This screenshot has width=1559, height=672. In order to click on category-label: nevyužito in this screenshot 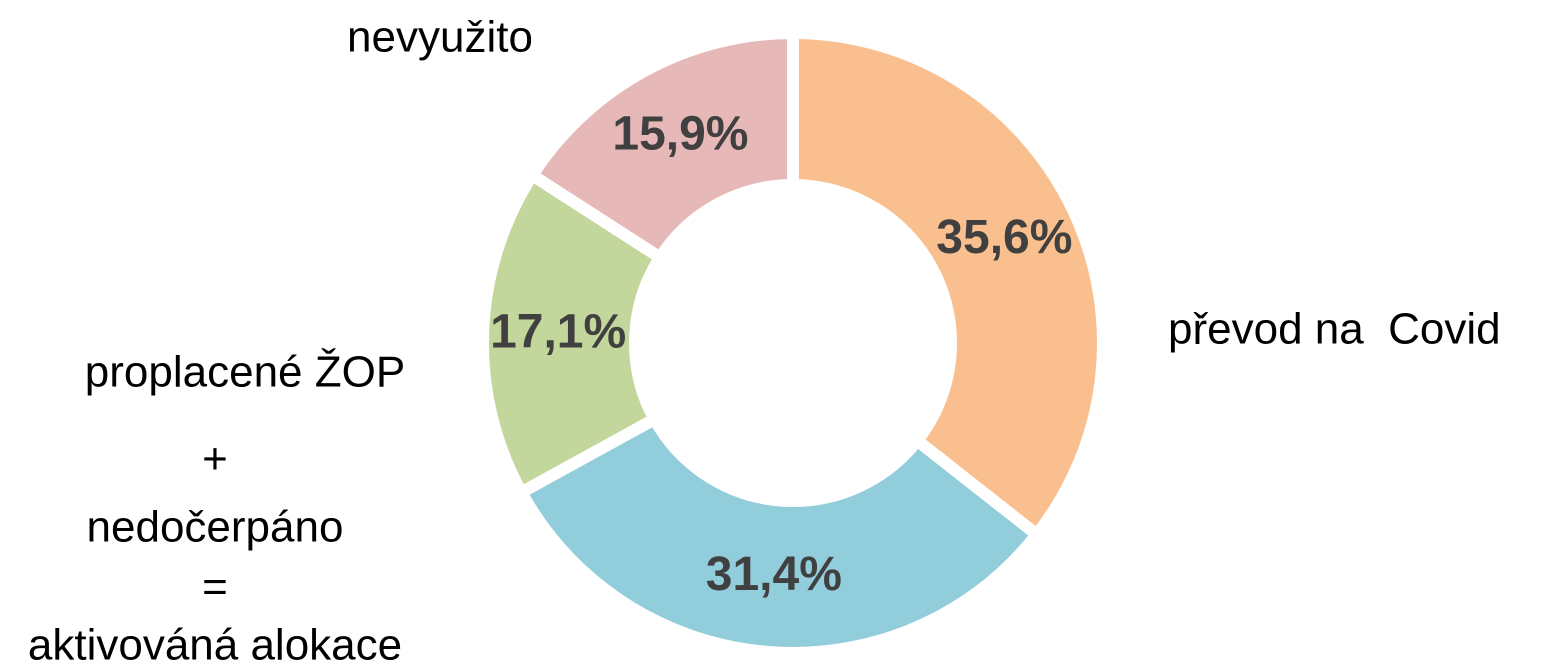, I will do `click(440, 37)`.